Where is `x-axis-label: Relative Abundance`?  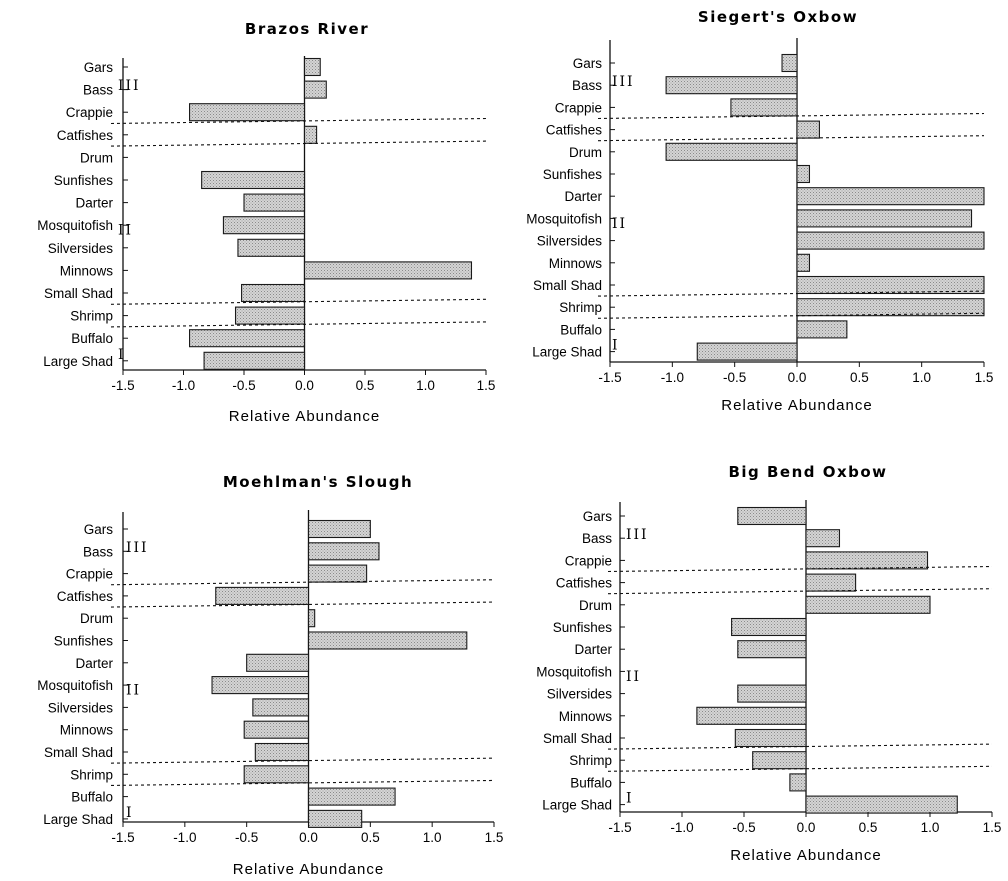
x-axis-label: Relative Abundance is located at coordinates (304, 416).